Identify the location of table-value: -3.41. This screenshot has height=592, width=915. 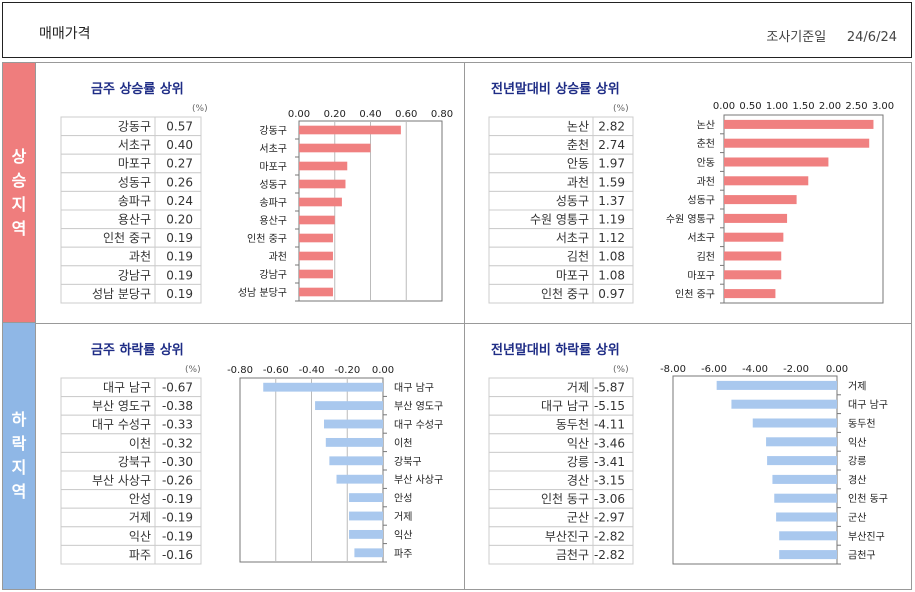
(609, 462).